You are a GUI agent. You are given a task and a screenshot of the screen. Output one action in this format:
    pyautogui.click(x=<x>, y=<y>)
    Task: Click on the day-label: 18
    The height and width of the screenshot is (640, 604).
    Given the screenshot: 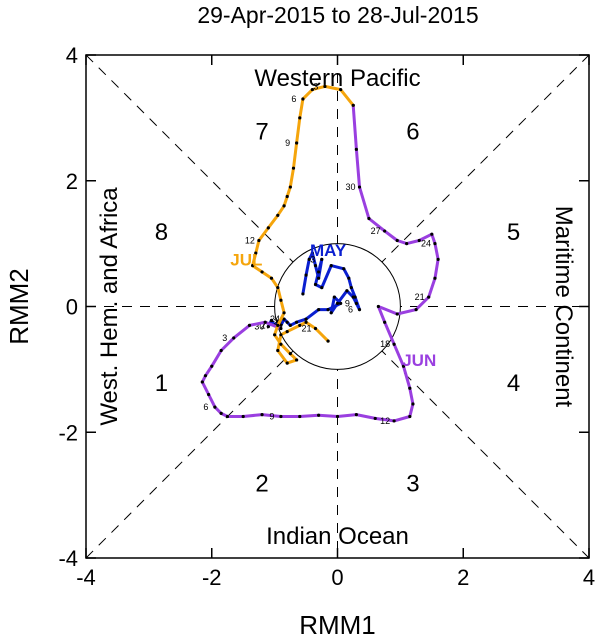 What is the action you would take?
    pyautogui.click(x=385, y=344)
    